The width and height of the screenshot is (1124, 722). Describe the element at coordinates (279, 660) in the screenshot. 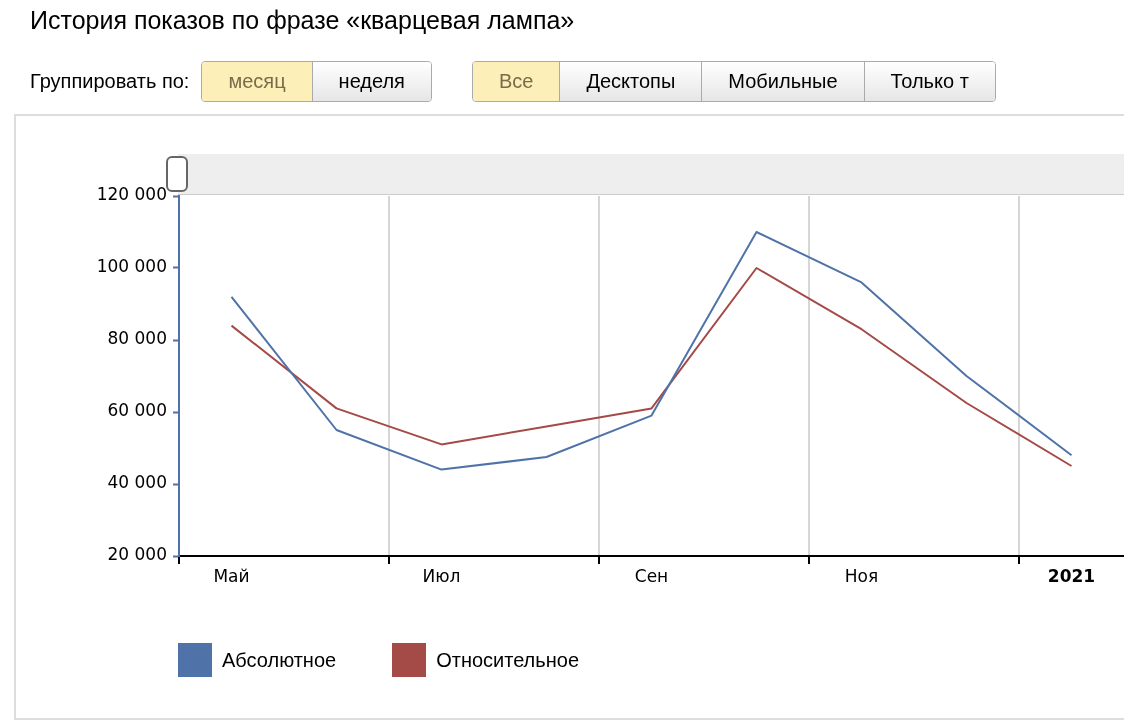

I see `legend-label: Абсолютное` at that location.